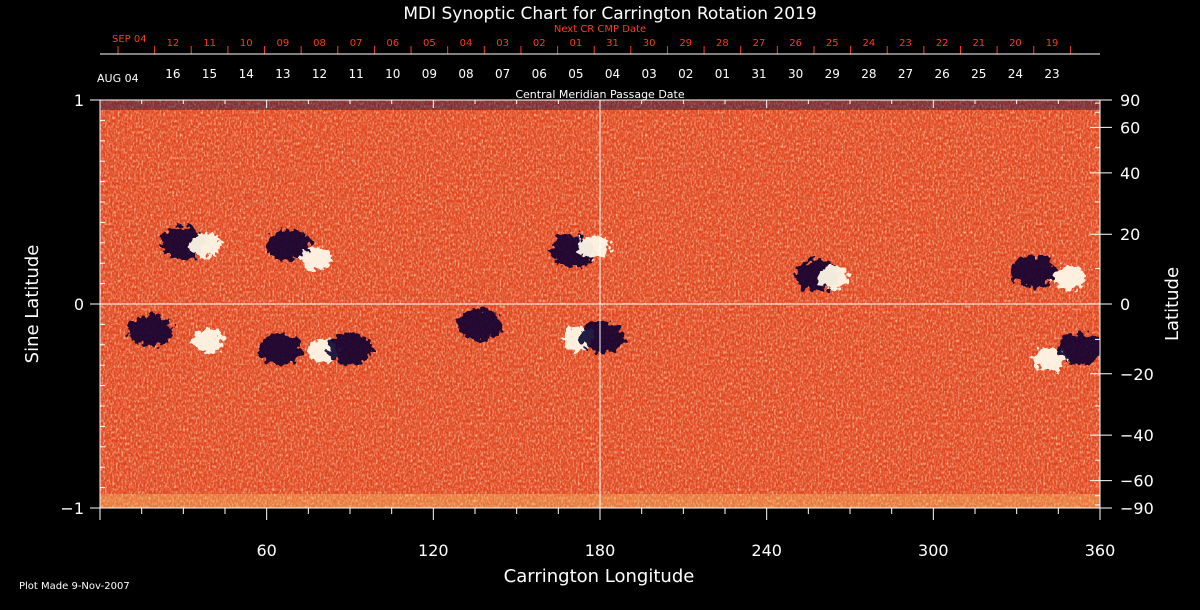 The image size is (1200, 610). Describe the element at coordinates (429, 43) in the screenshot. I see `next-cr-axis-label: 05` at that location.